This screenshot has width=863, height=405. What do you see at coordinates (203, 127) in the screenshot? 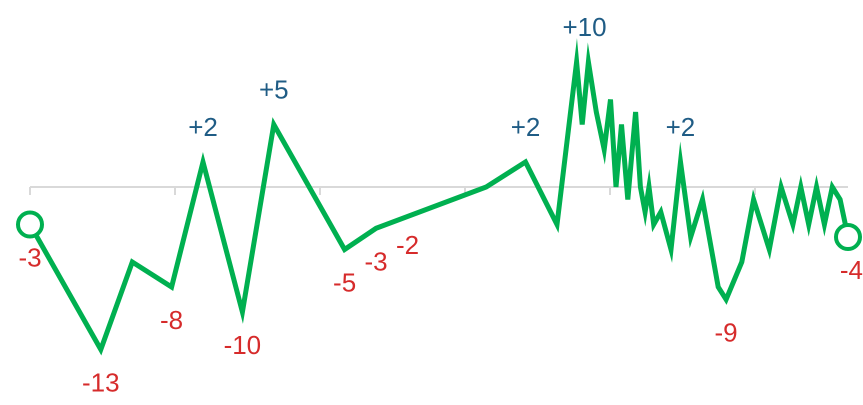
I see `data-label-3: +2` at bounding box center [203, 127].